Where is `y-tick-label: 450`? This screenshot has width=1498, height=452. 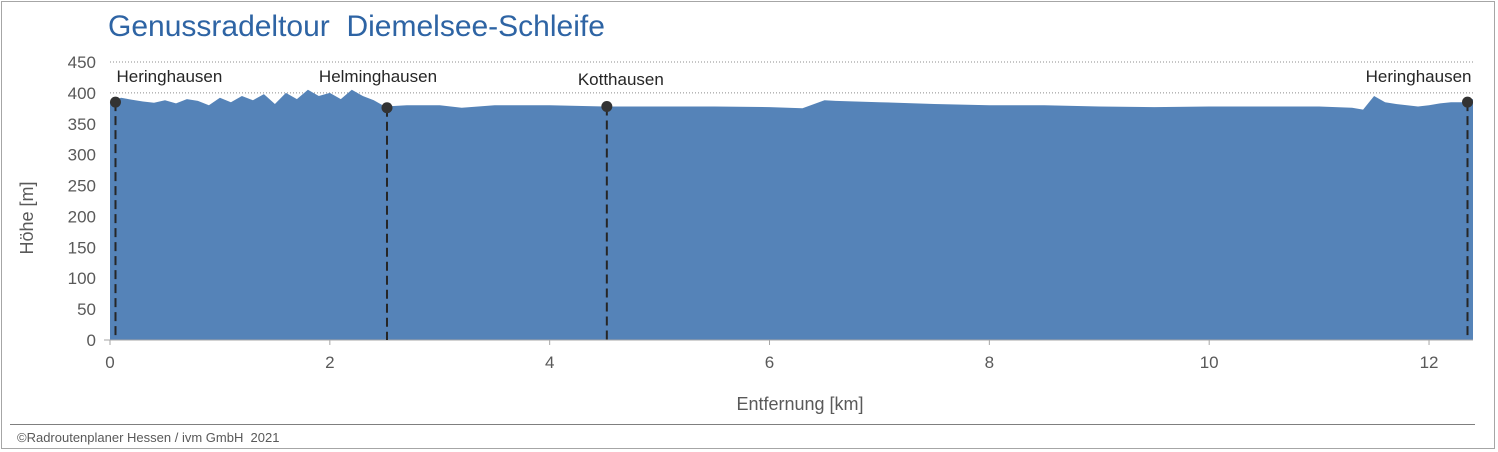
y-tick-label: 450 is located at coordinates (82, 62).